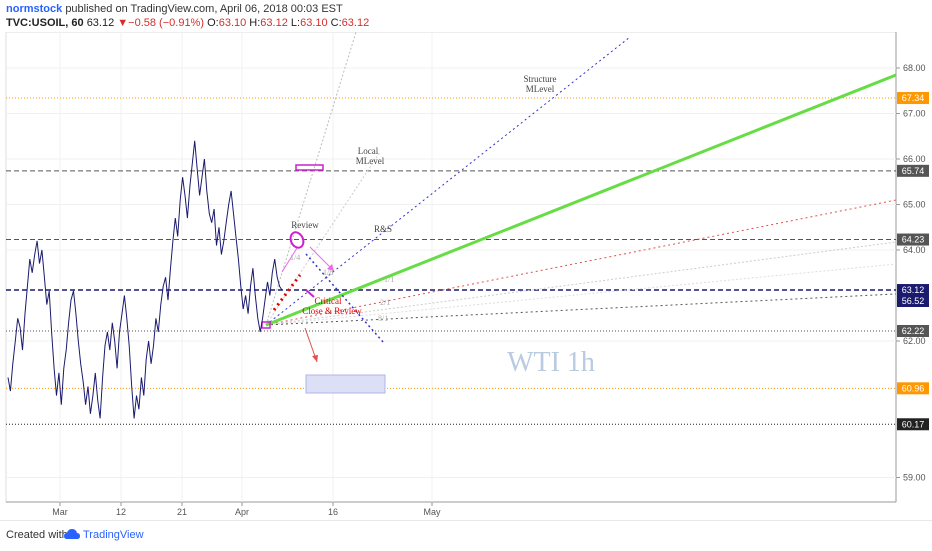  What do you see at coordinates (37, 535) in the screenshot?
I see `created-with-text: Created with` at bounding box center [37, 535].